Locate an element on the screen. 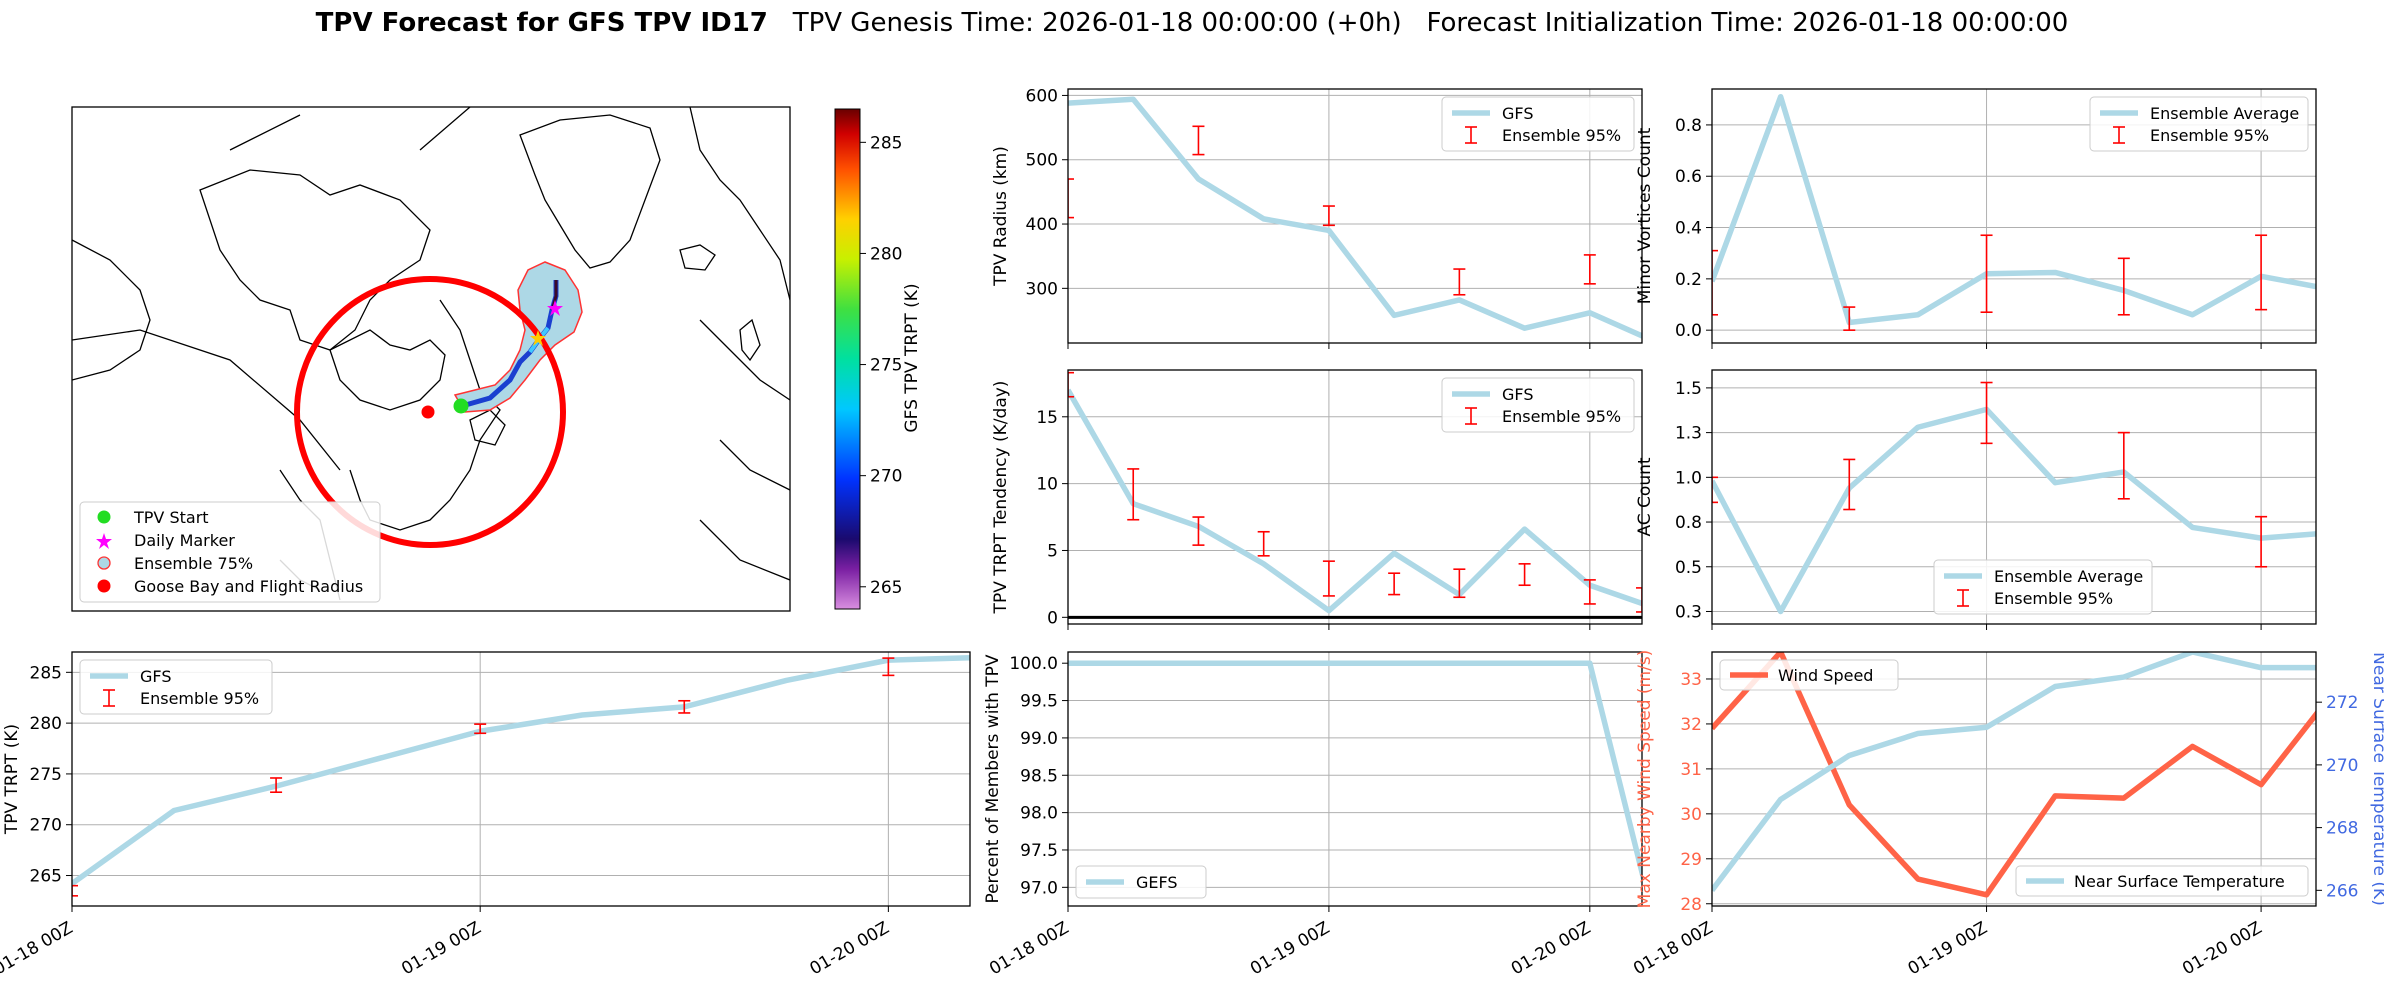  colorbar-ticks: 265 270 275 280 285 is located at coordinates (881, 365).